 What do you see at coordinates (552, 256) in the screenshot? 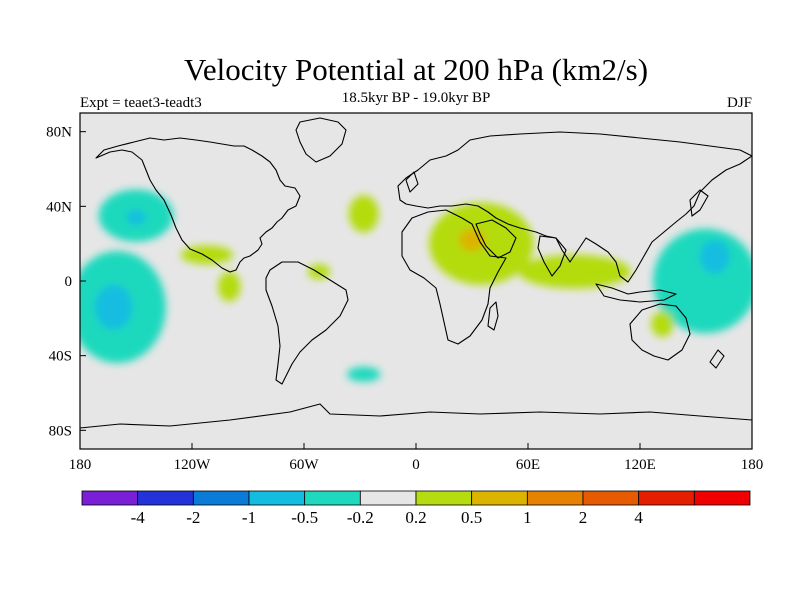
I see `india-coast` at bounding box center [552, 256].